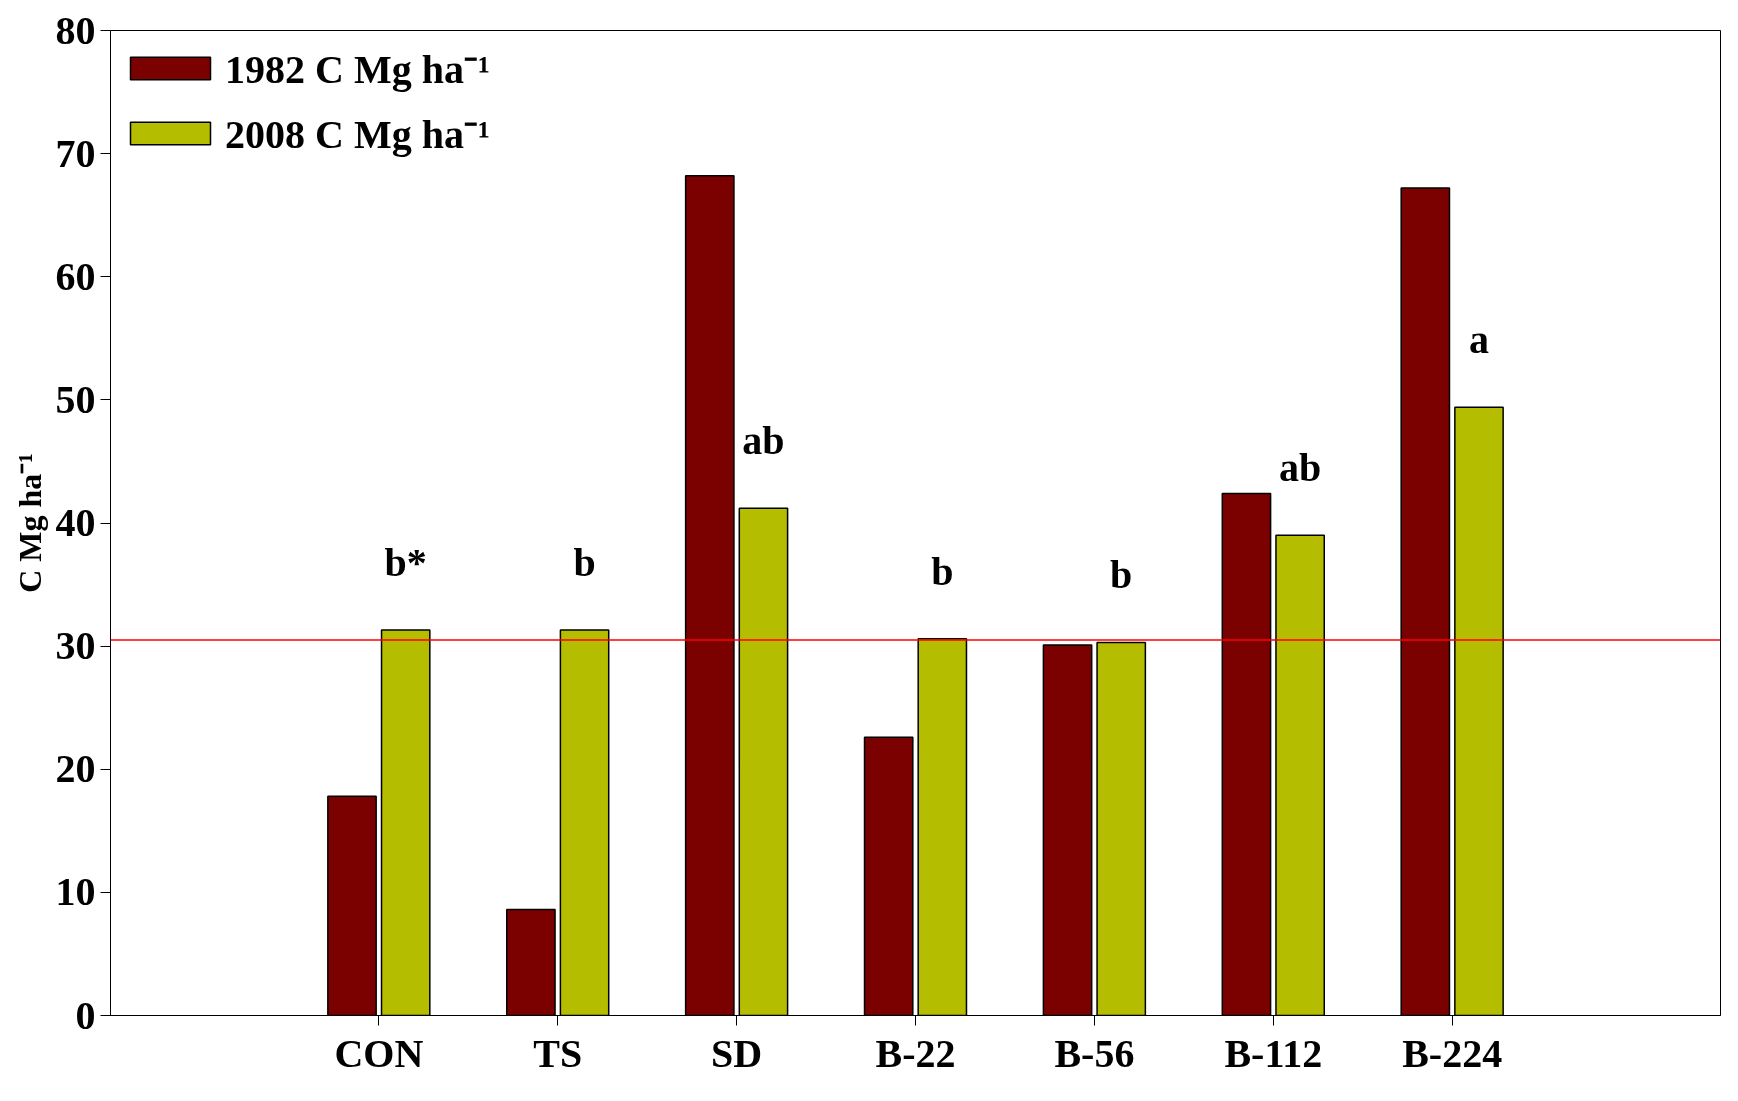 This screenshot has height=1101, width=1738. What do you see at coordinates (75, 276) in the screenshot?
I see `y-tick-label: 60` at bounding box center [75, 276].